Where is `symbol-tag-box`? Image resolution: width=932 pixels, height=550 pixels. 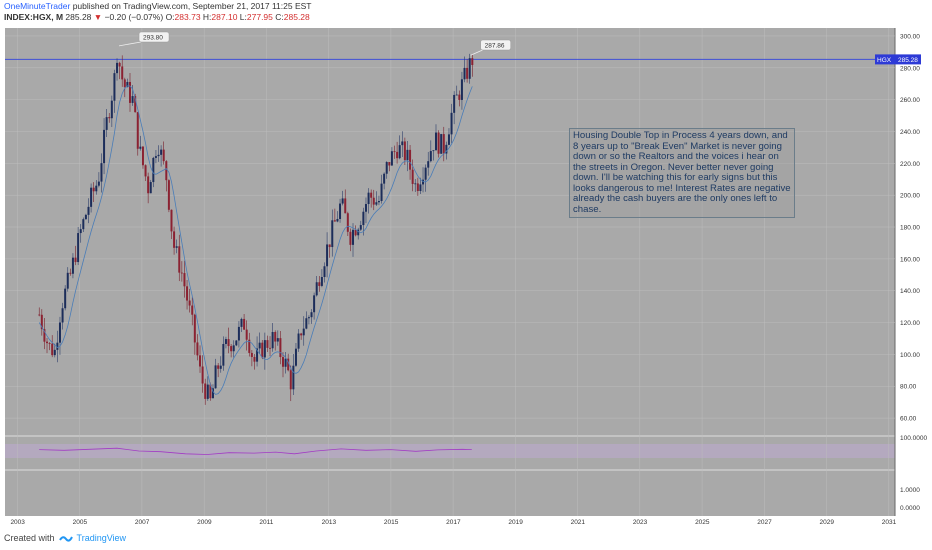 symbol-tag-box is located at coordinates (885, 59).